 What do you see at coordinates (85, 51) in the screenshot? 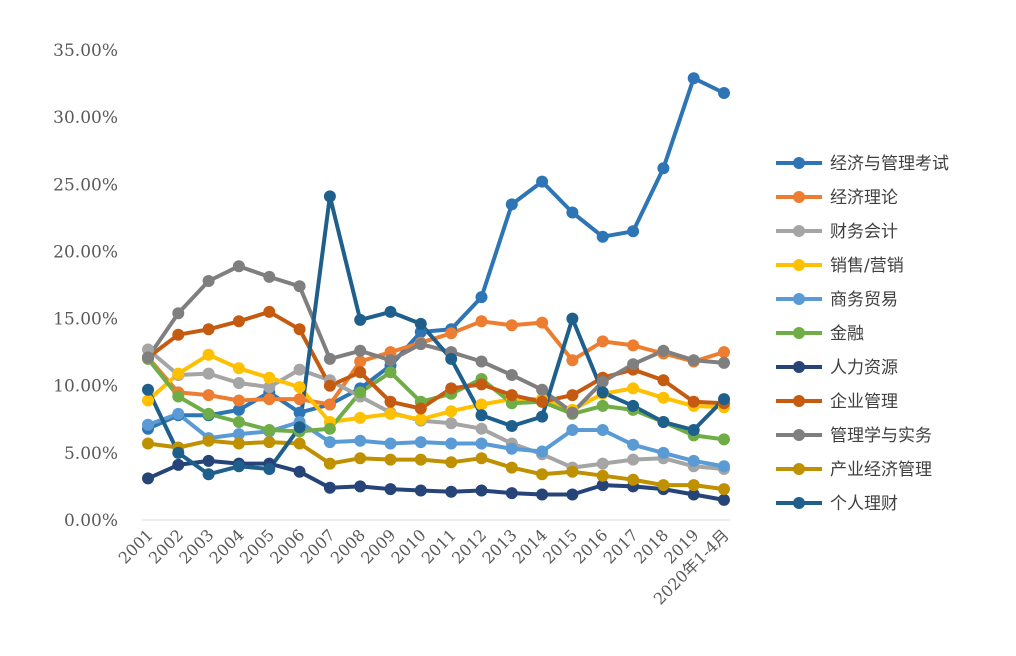
I see `y-tick-label: 35.00%` at bounding box center [85, 51].